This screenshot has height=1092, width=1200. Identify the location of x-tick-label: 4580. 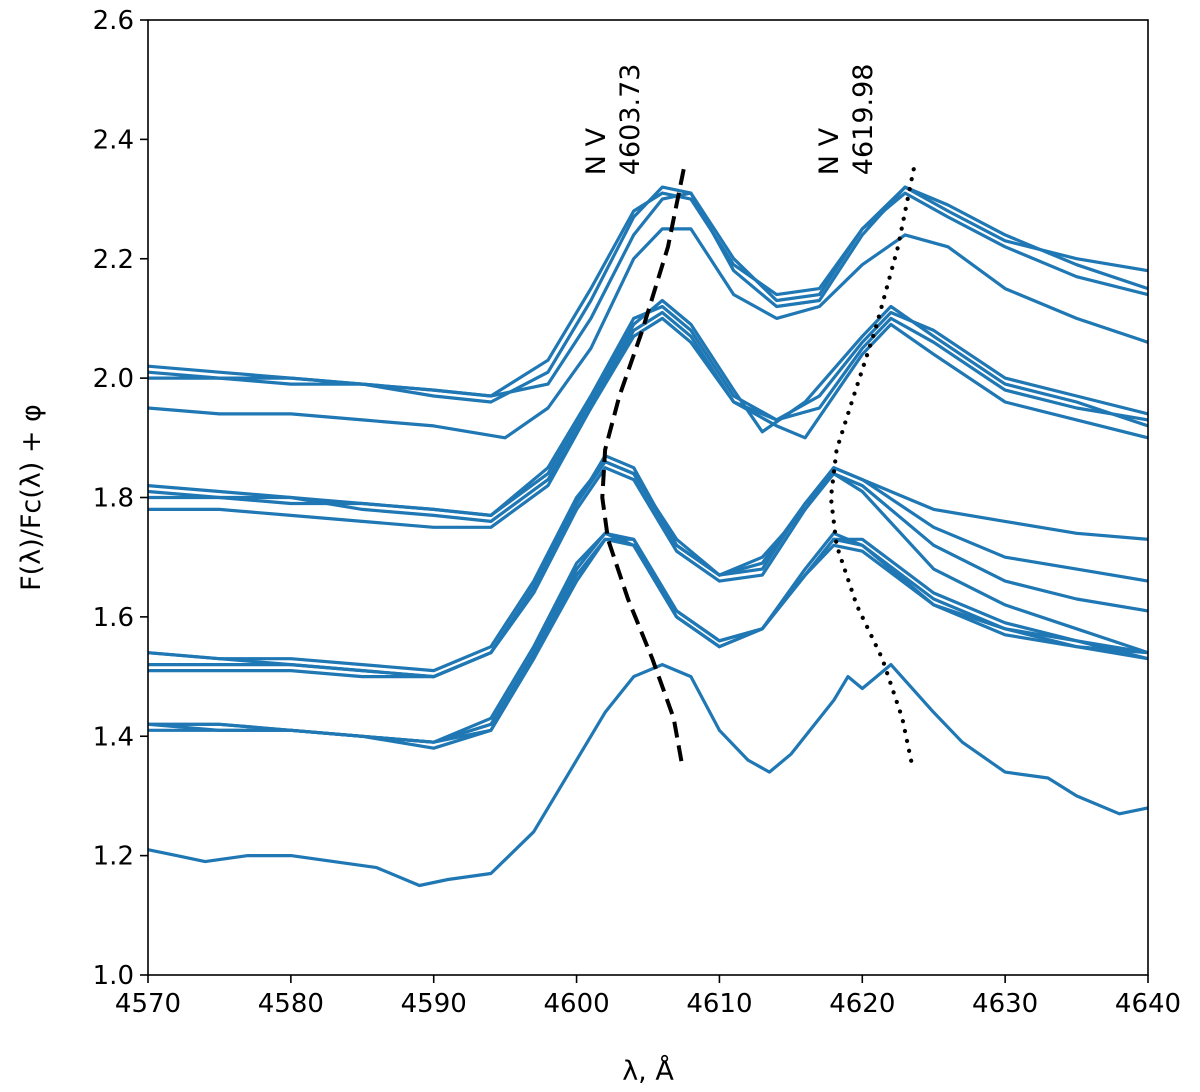
(291, 1004).